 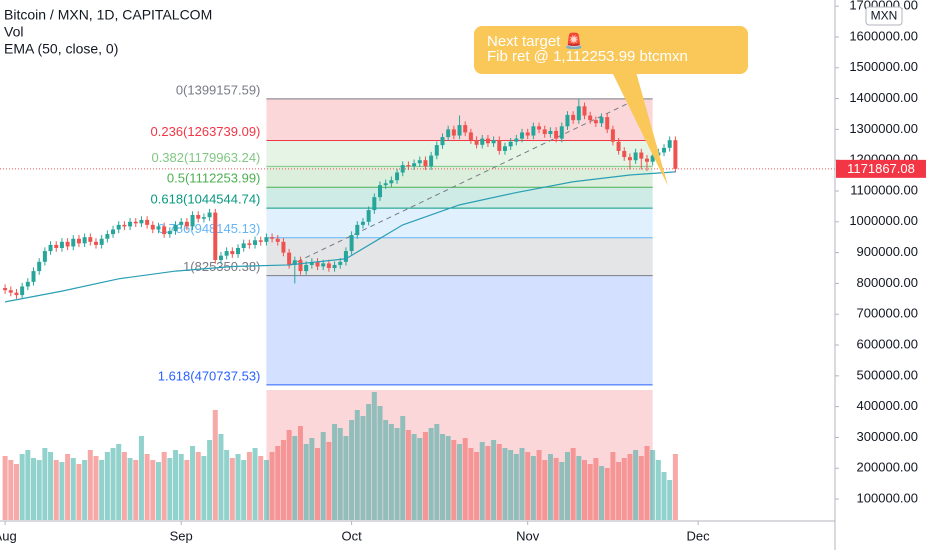 I want to click on y-tick-label: 1100000.00, so click(x=884, y=189).